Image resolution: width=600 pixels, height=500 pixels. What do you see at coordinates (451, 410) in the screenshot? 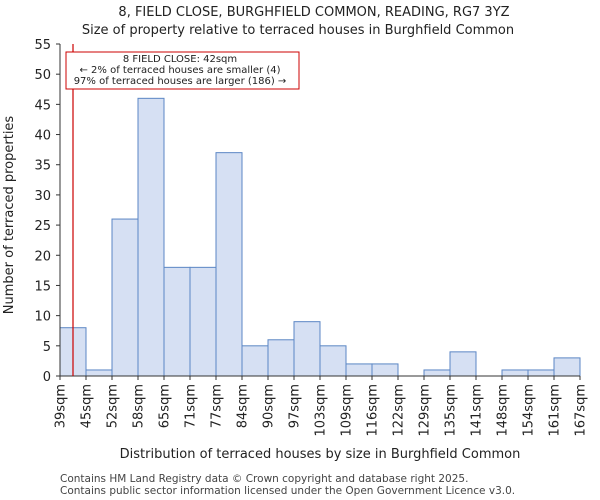
I see `x-tick-label: 135sqm` at bounding box center [451, 410].